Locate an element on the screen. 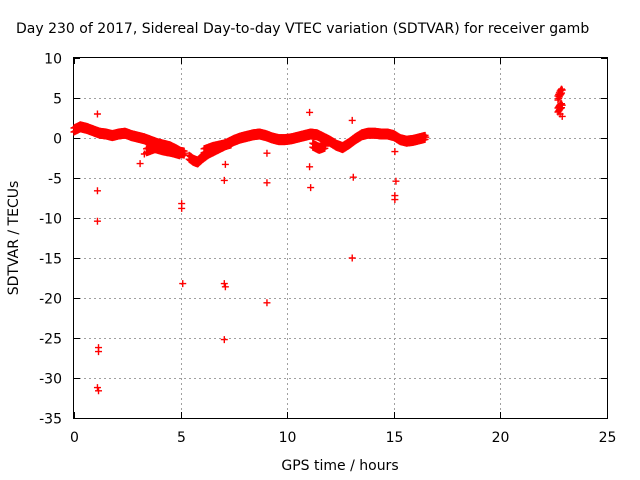 The width and height of the screenshot is (640, 480). y-tick-label: -10 is located at coordinates (50, 220).